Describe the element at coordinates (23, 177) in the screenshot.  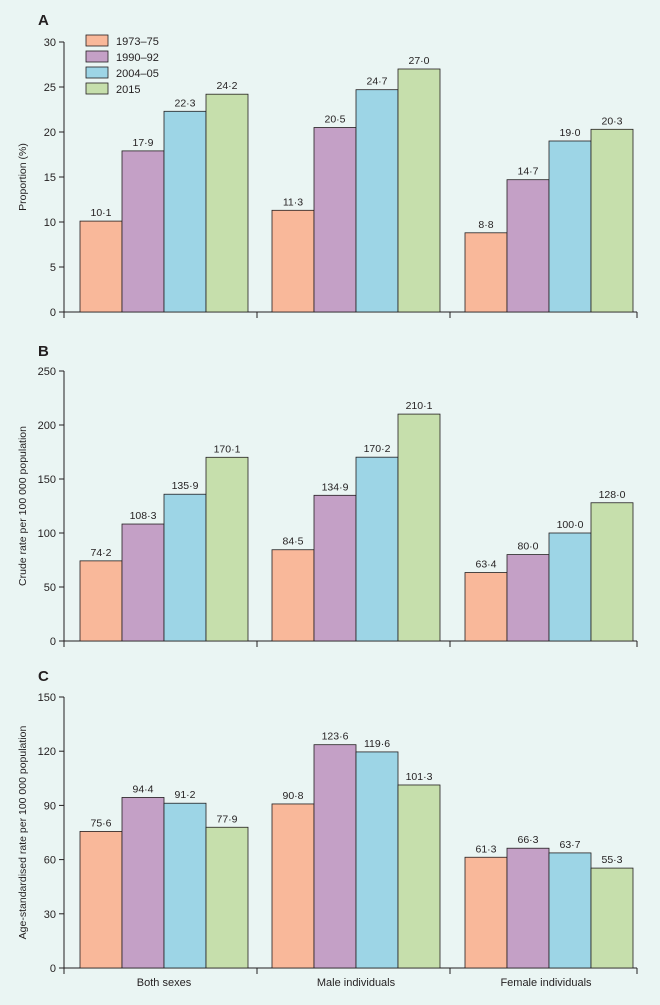
I see `y-axis-title: Proportion (%)` at that location.